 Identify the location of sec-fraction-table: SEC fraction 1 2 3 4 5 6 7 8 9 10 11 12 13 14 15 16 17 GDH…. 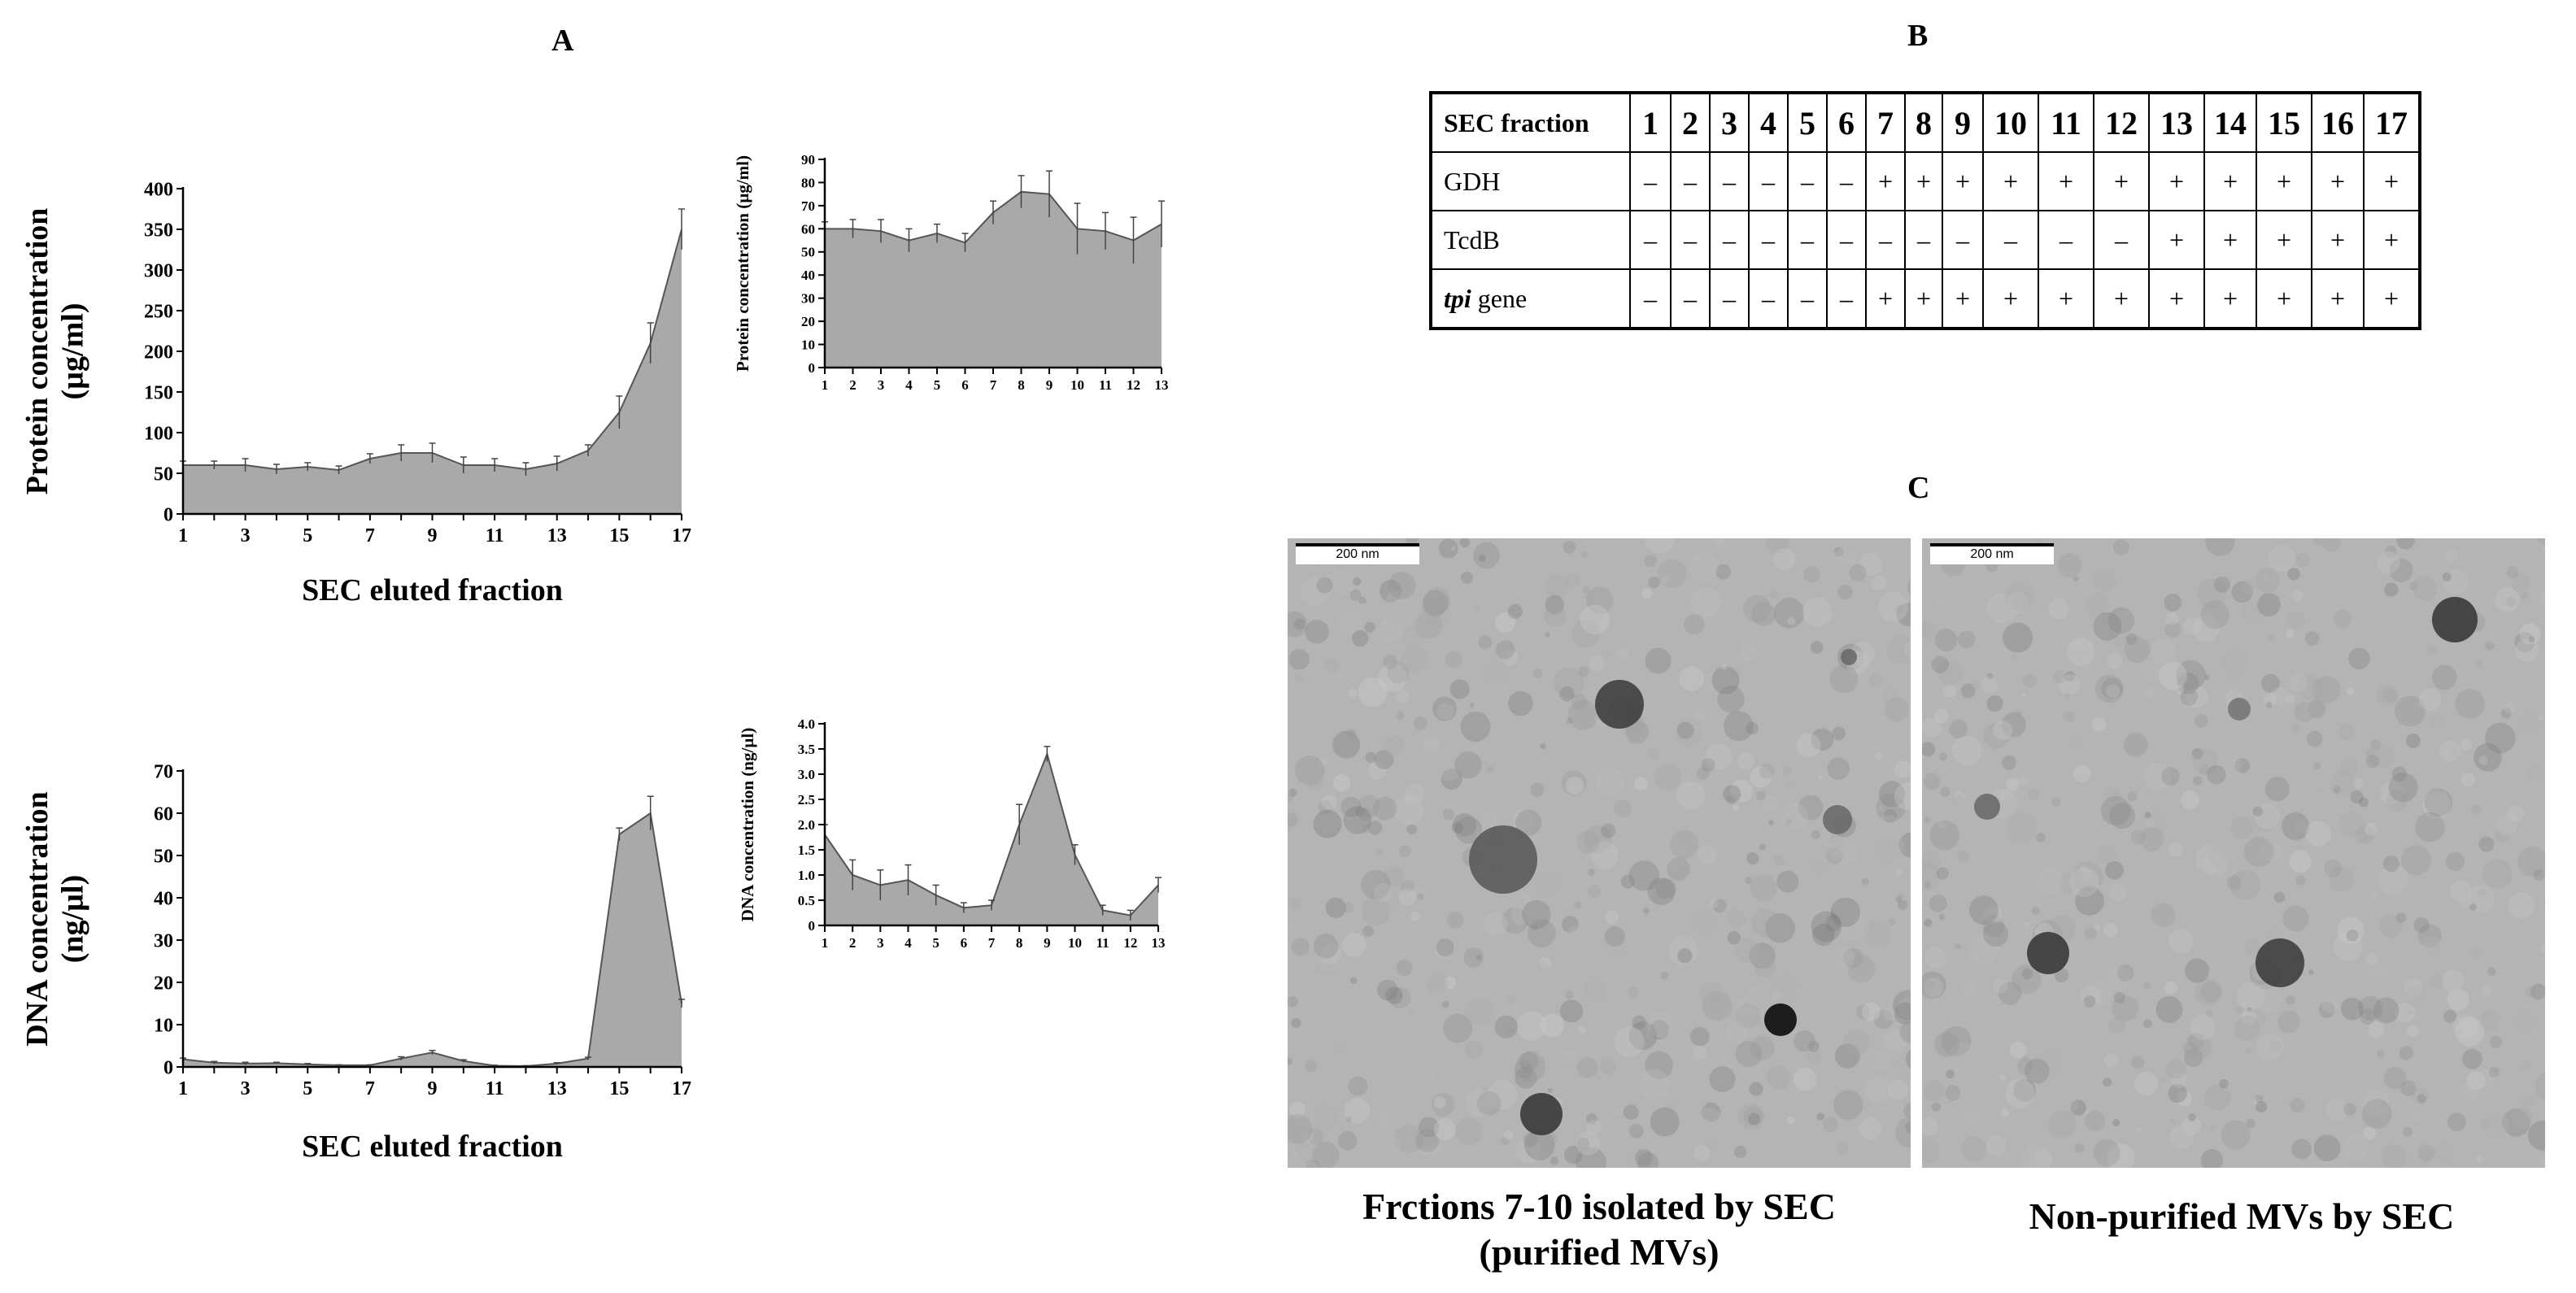
(1925, 211).